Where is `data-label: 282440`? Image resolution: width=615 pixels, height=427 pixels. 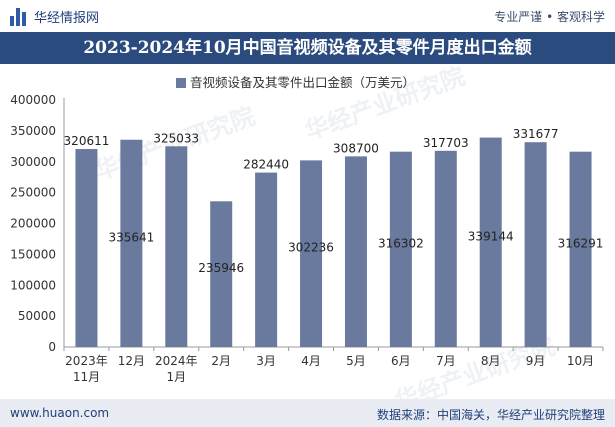 data-label: 282440 is located at coordinates (266, 165).